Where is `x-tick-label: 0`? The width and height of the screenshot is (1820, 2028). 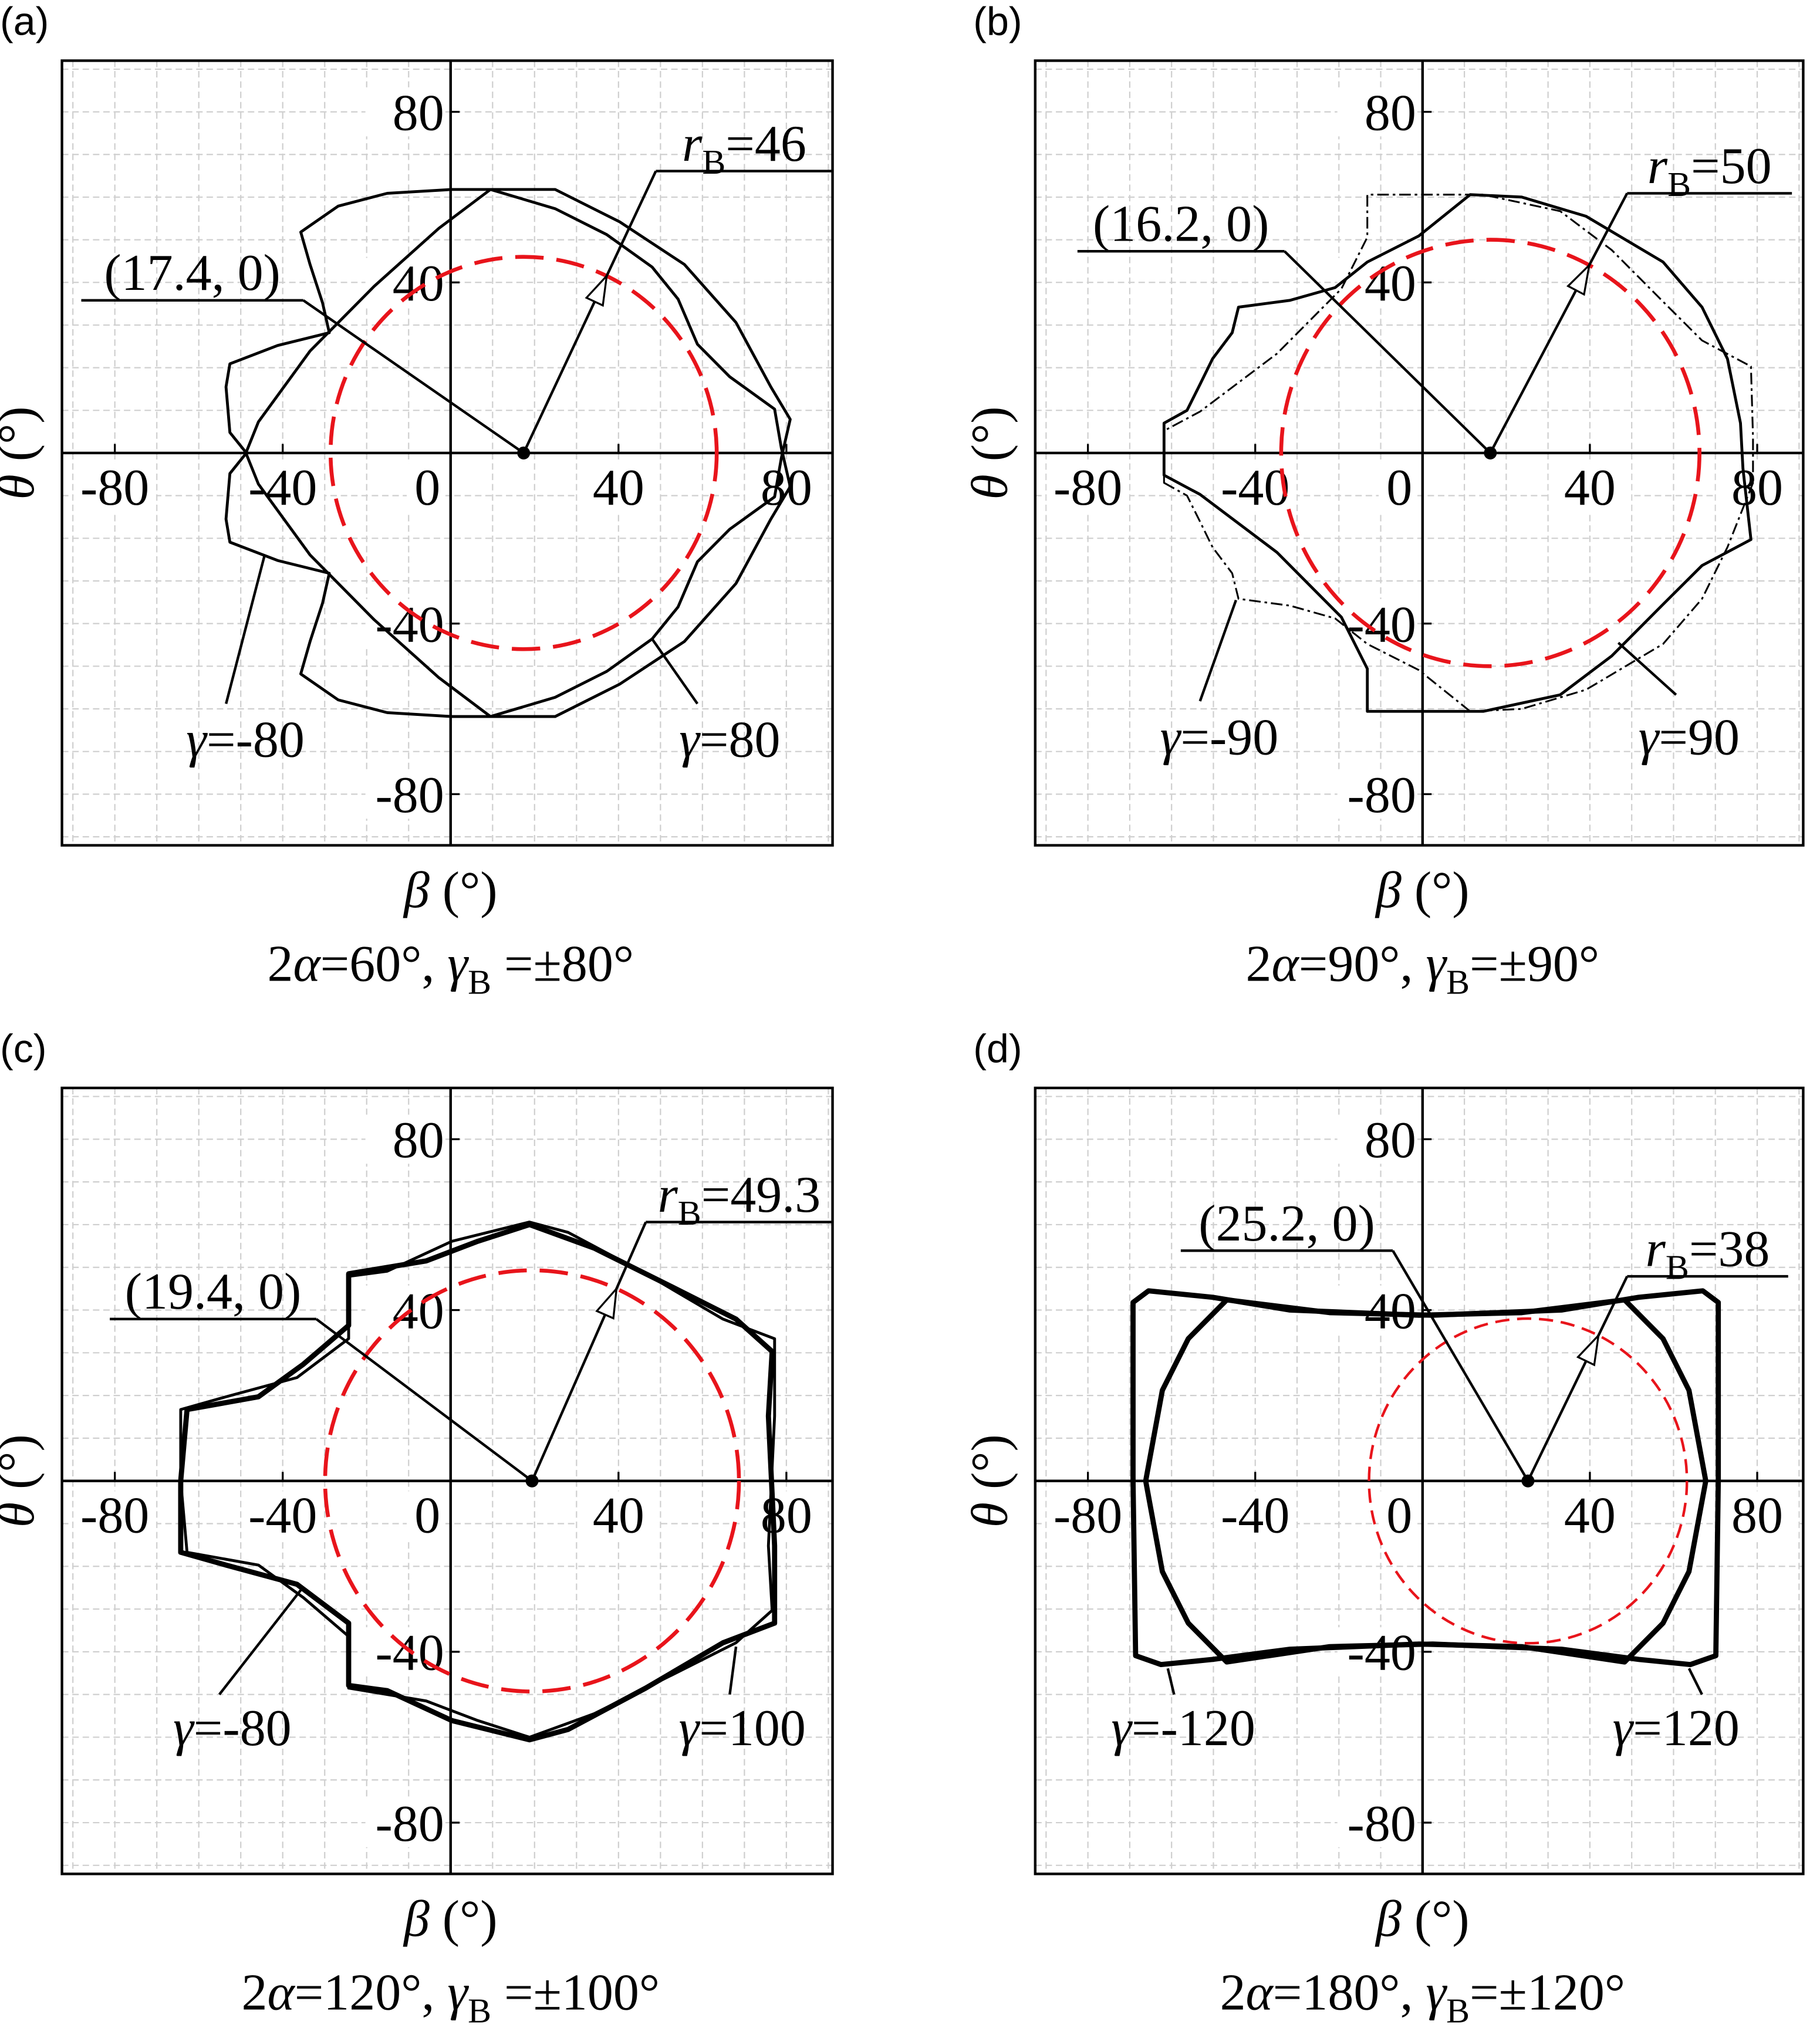
x-tick-label: 0 is located at coordinates (1399, 488).